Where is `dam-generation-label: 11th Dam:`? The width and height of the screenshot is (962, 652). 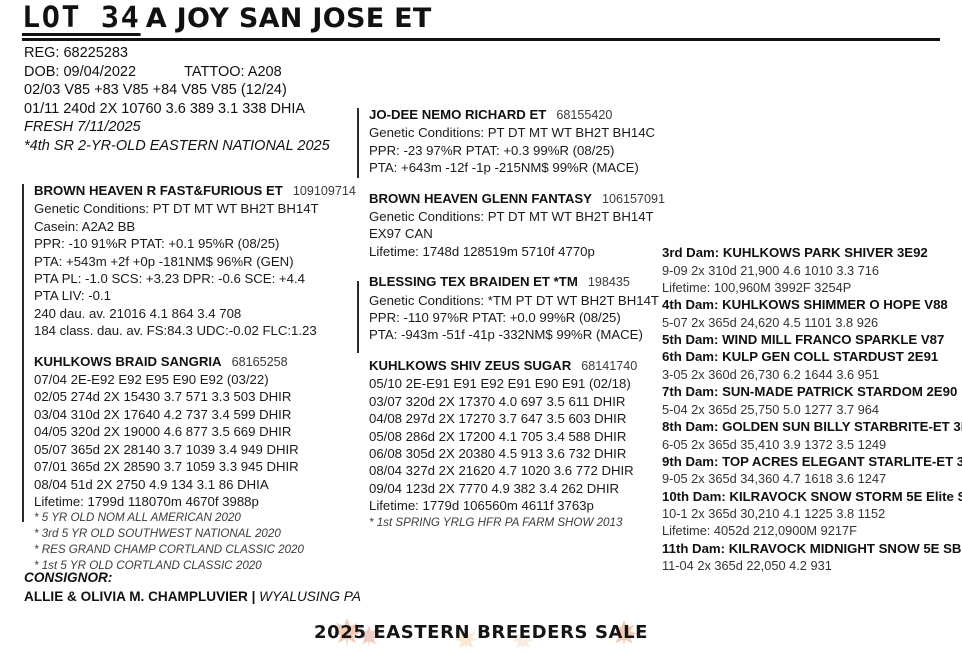
dam-generation-label: 11th Dam: is located at coordinates (694, 548).